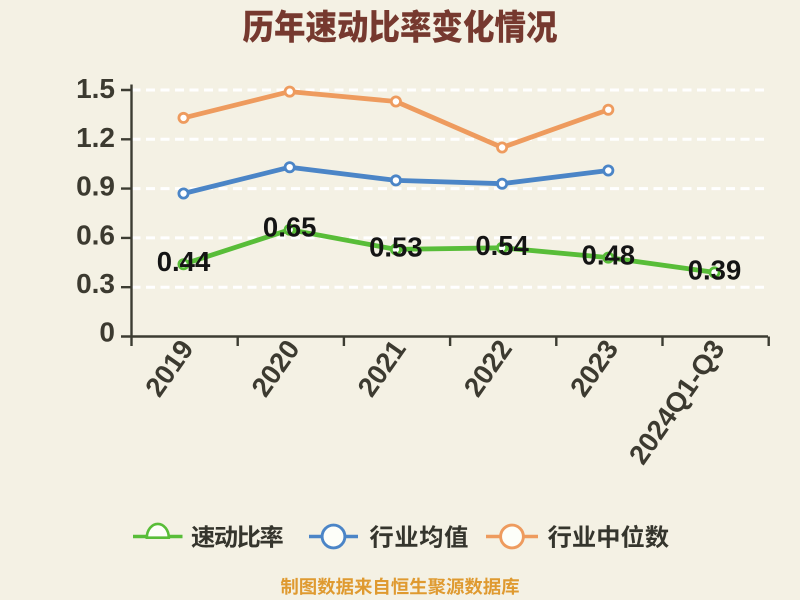 Image resolution: width=800 pixels, height=600 pixels. I want to click on svg-text: 0.53, so click(396, 246).